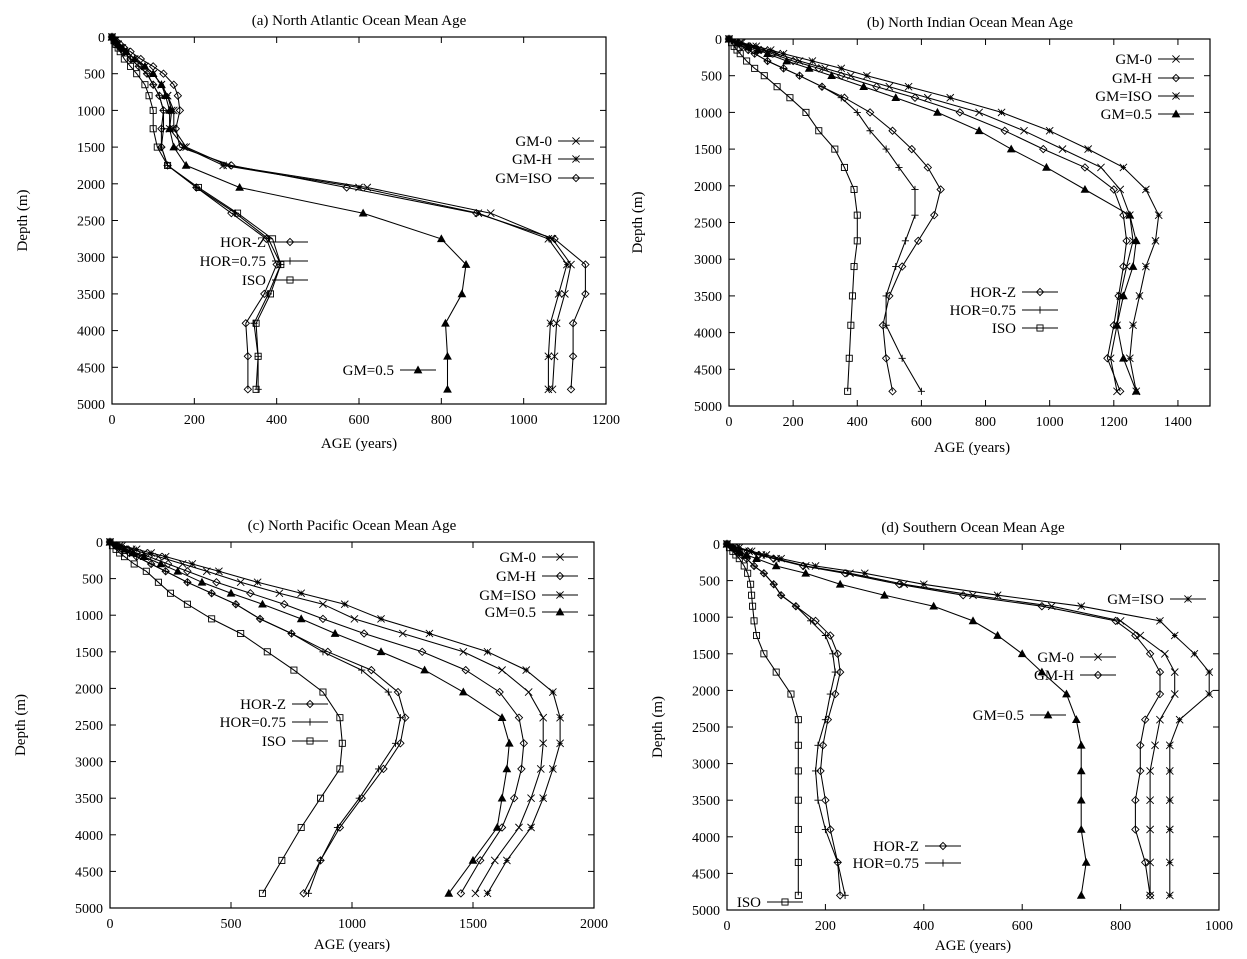 The height and width of the screenshot is (959, 1247). What do you see at coordinates (709, 582) in the screenshot?
I see `panel-d-y-tick-label: 500` at bounding box center [709, 582].